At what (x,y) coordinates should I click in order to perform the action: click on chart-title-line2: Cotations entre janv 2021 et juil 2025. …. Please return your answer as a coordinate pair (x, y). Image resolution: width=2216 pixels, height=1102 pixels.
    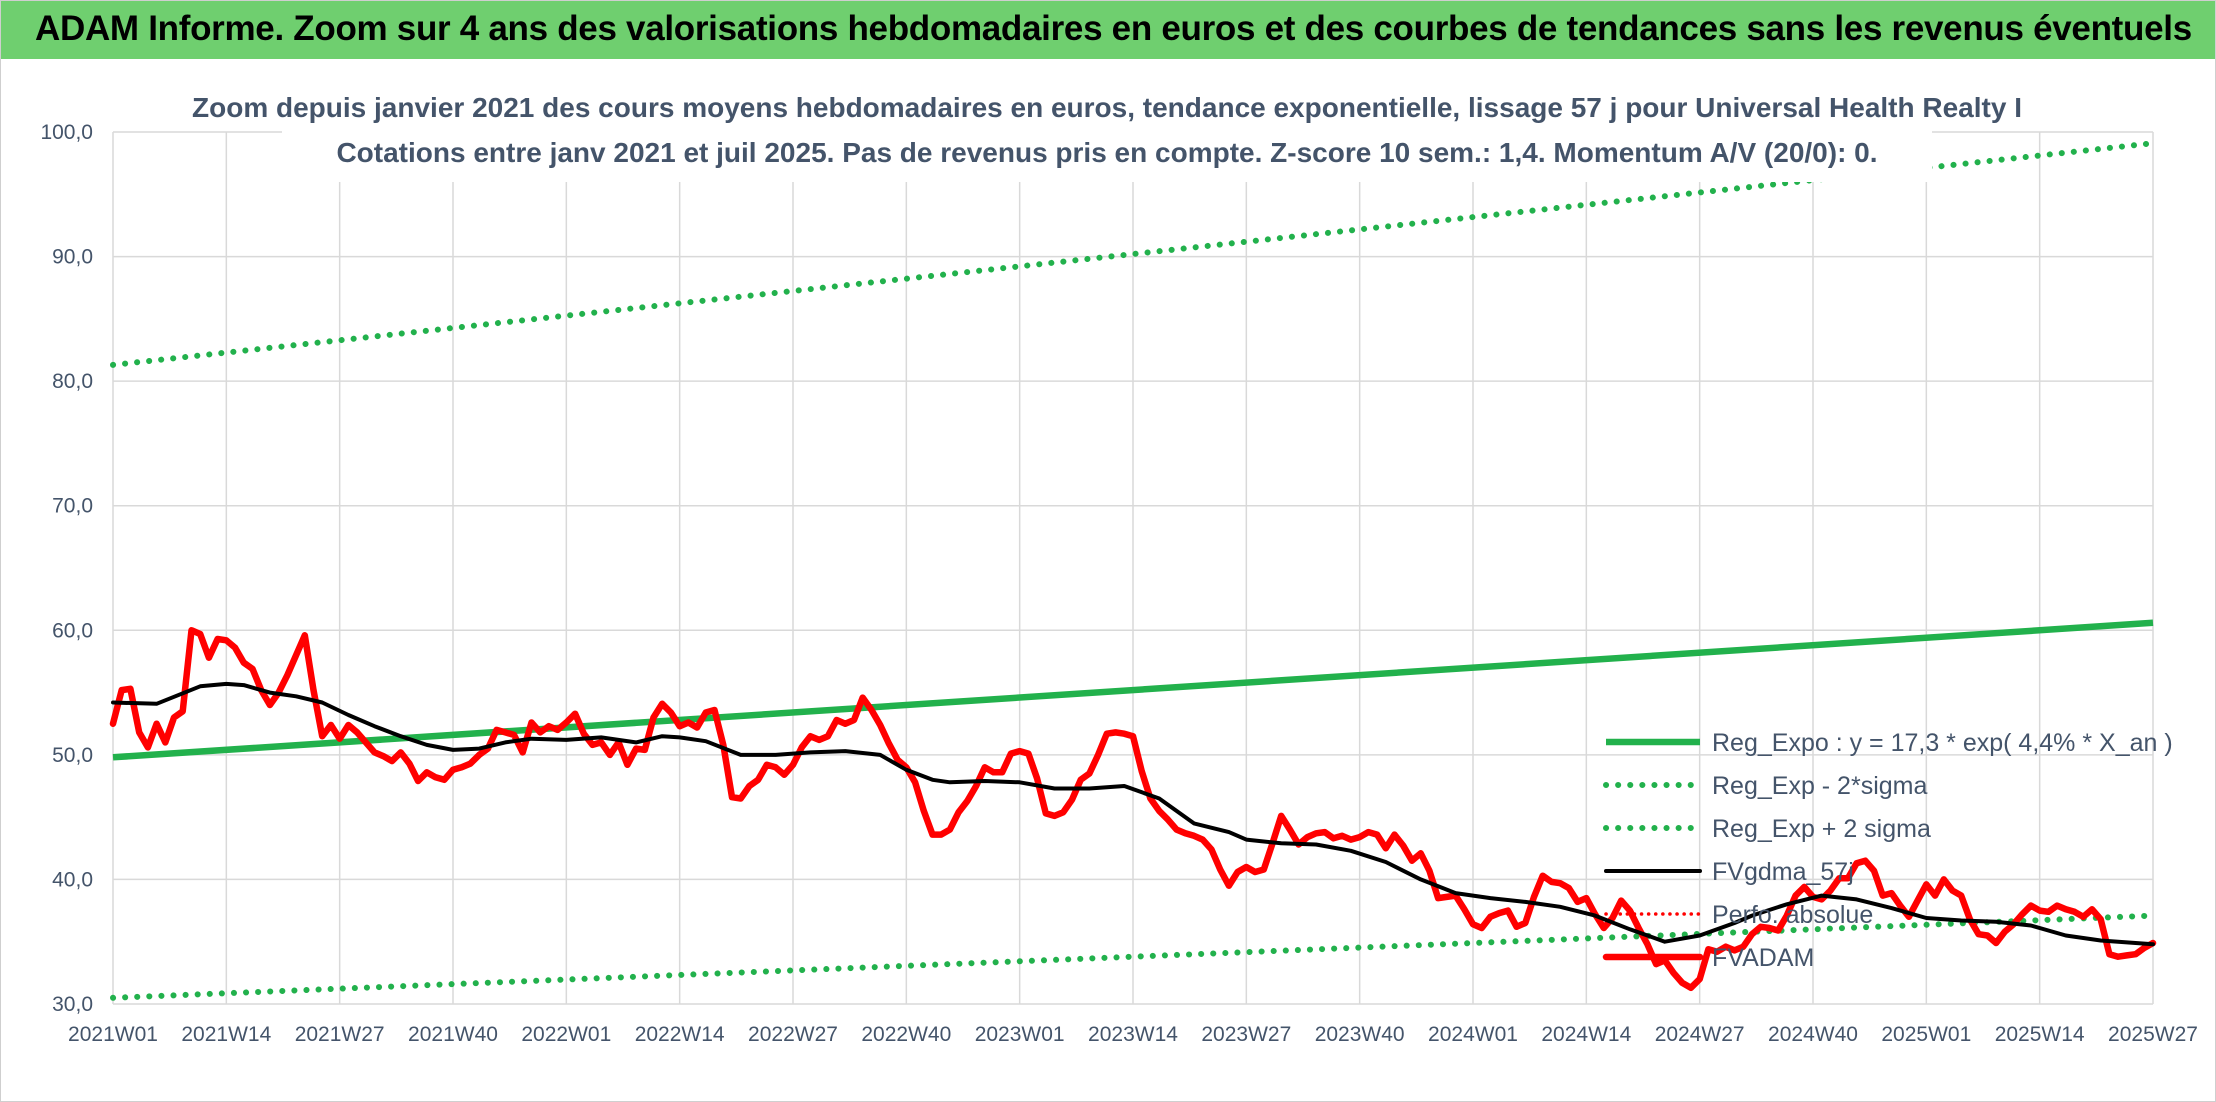
    Looking at the image, I should click on (1106, 152).